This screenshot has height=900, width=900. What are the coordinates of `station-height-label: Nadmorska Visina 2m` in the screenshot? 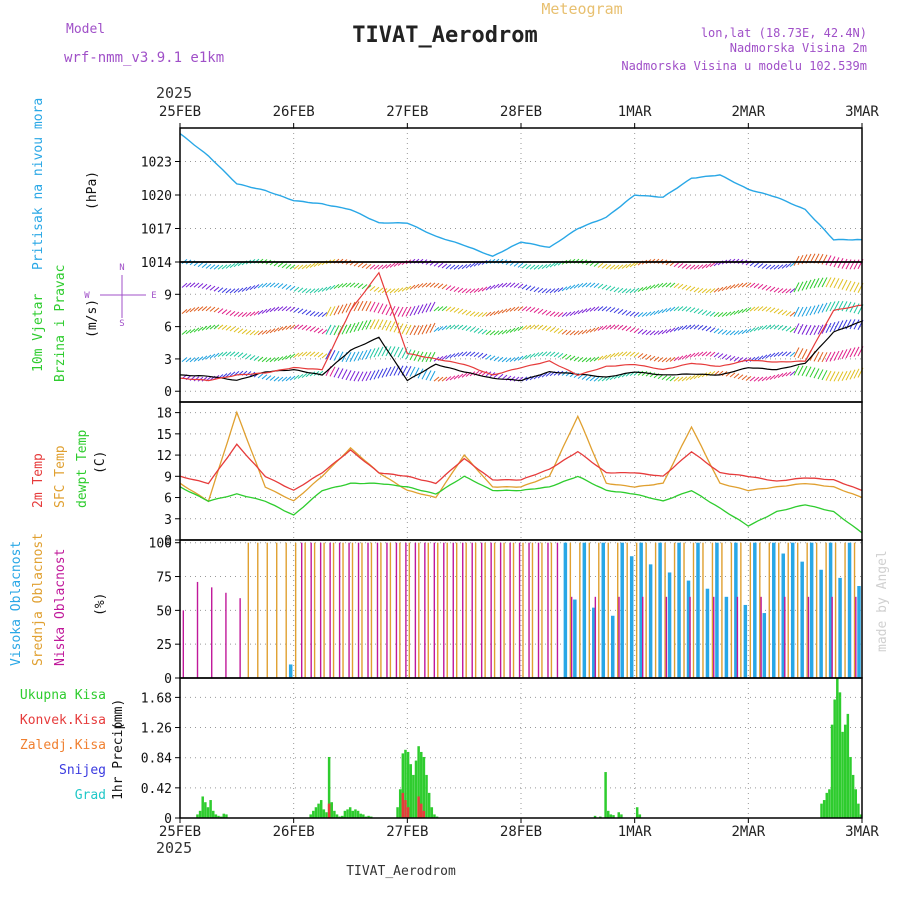 It's located at (798, 48).